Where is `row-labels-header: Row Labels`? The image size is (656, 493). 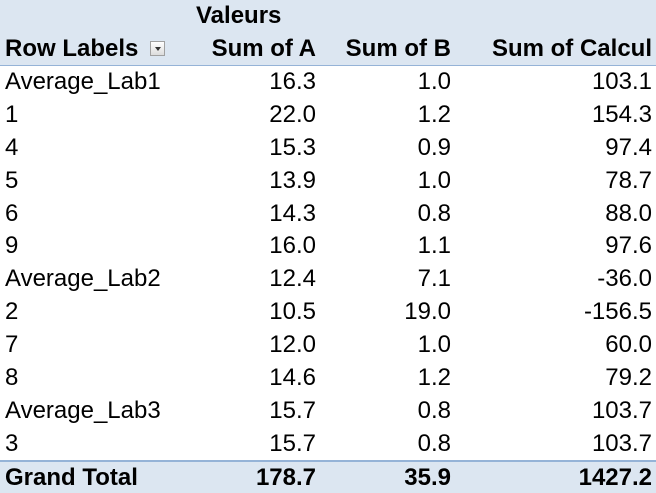 row-labels-header: Row Labels is located at coordinates (96, 49).